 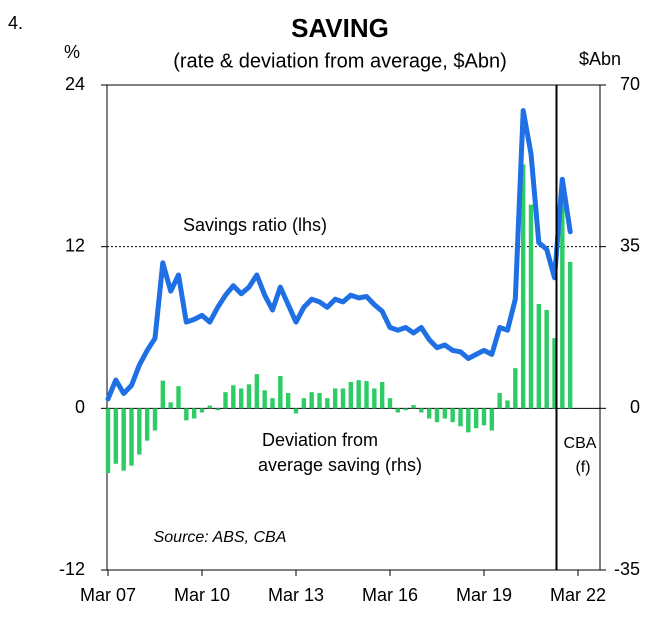 I want to click on x-tick-label: Mar 10, so click(x=202, y=595).